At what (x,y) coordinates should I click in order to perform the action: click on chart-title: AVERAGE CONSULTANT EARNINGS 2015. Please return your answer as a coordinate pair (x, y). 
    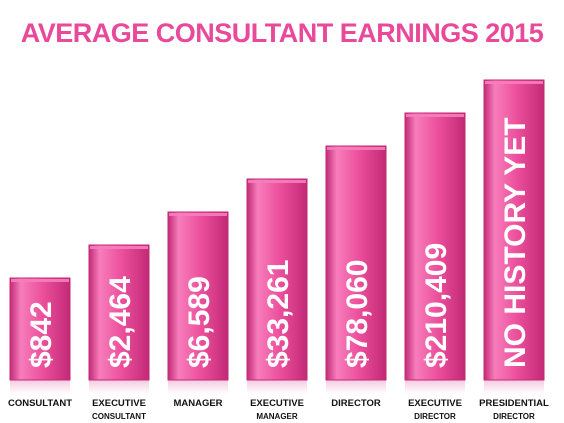
    Looking at the image, I should click on (282, 33).